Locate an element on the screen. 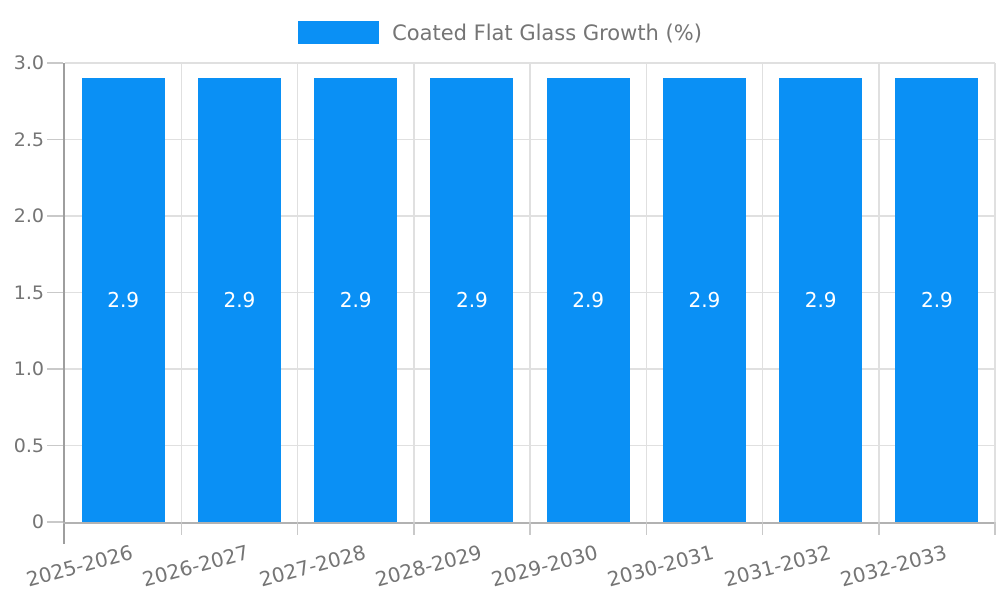 Image resolution: width=1000 pixels, height=600 pixels. legend: Coated Flat Glass Growth (%) is located at coordinates (500, 32).